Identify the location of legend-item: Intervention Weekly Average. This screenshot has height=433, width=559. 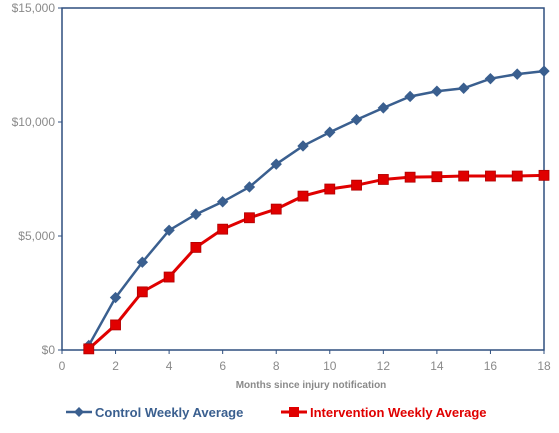
(384, 412).